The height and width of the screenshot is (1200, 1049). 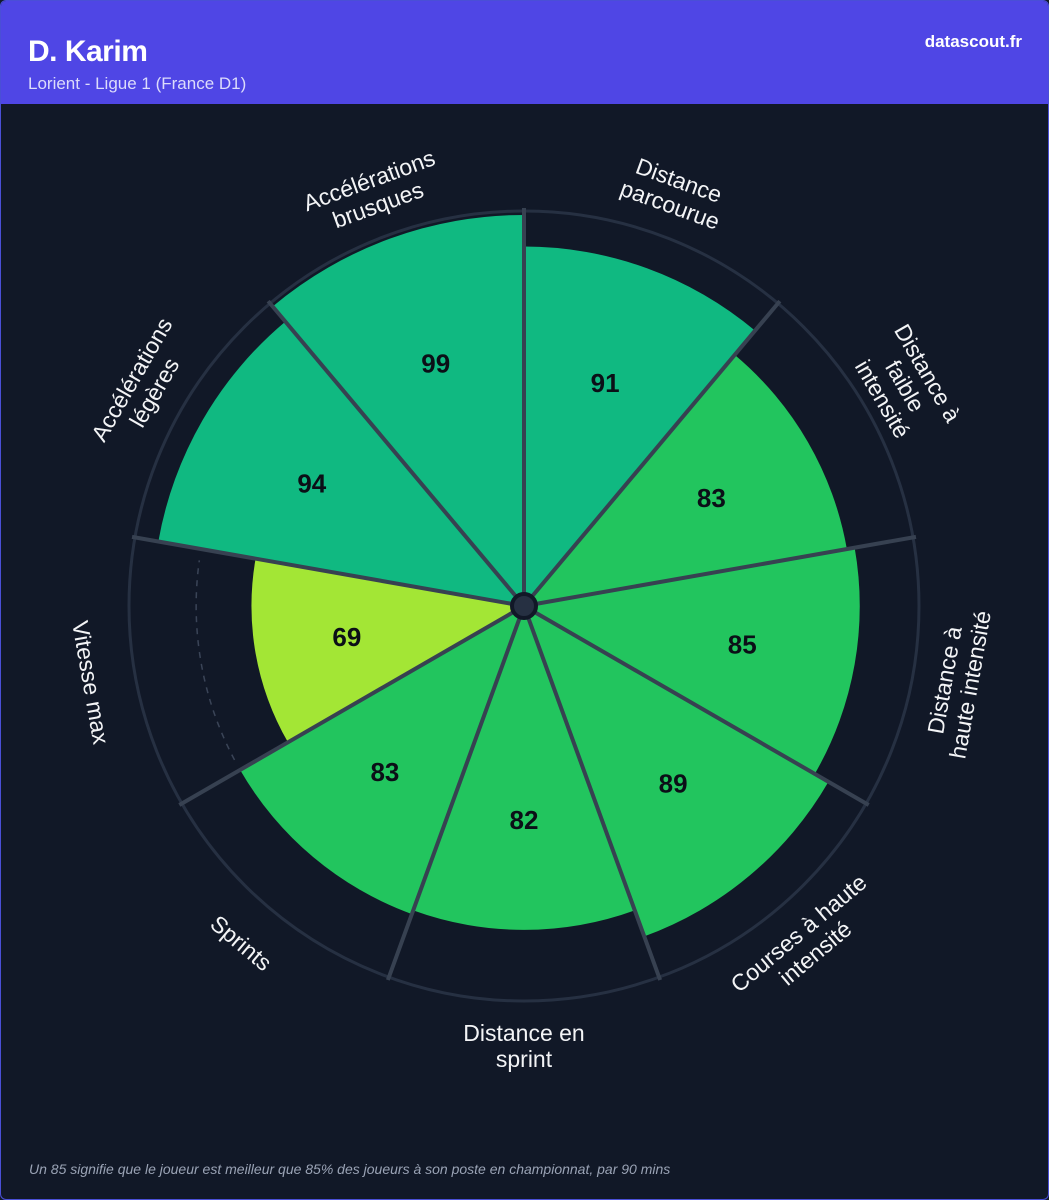 What do you see at coordinates (973, 41) in the screenshot?
I see `brand-link: datascout.fr` at bounding box center [973, 41].